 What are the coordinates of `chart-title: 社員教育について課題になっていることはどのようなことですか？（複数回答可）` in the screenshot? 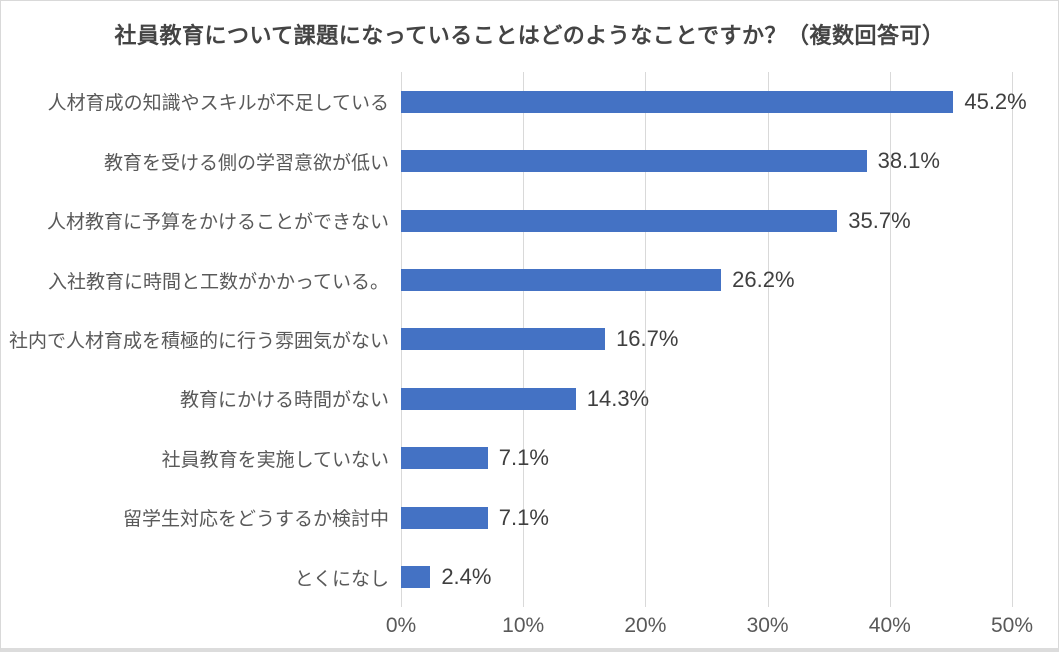 It's located at (529, 35).